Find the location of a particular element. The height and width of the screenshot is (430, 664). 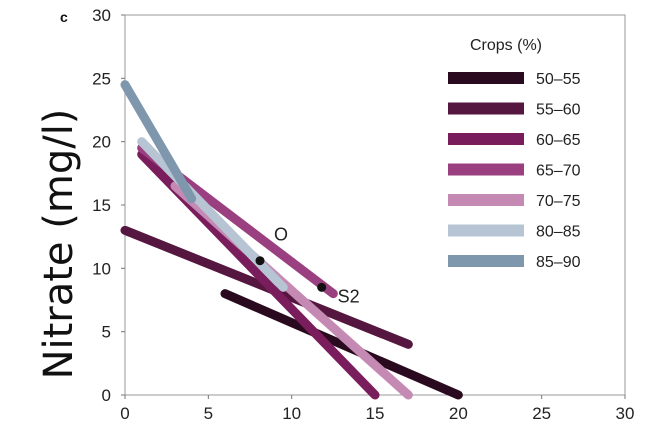

legend-label: 85–90 is located at coordinates (558, 262).